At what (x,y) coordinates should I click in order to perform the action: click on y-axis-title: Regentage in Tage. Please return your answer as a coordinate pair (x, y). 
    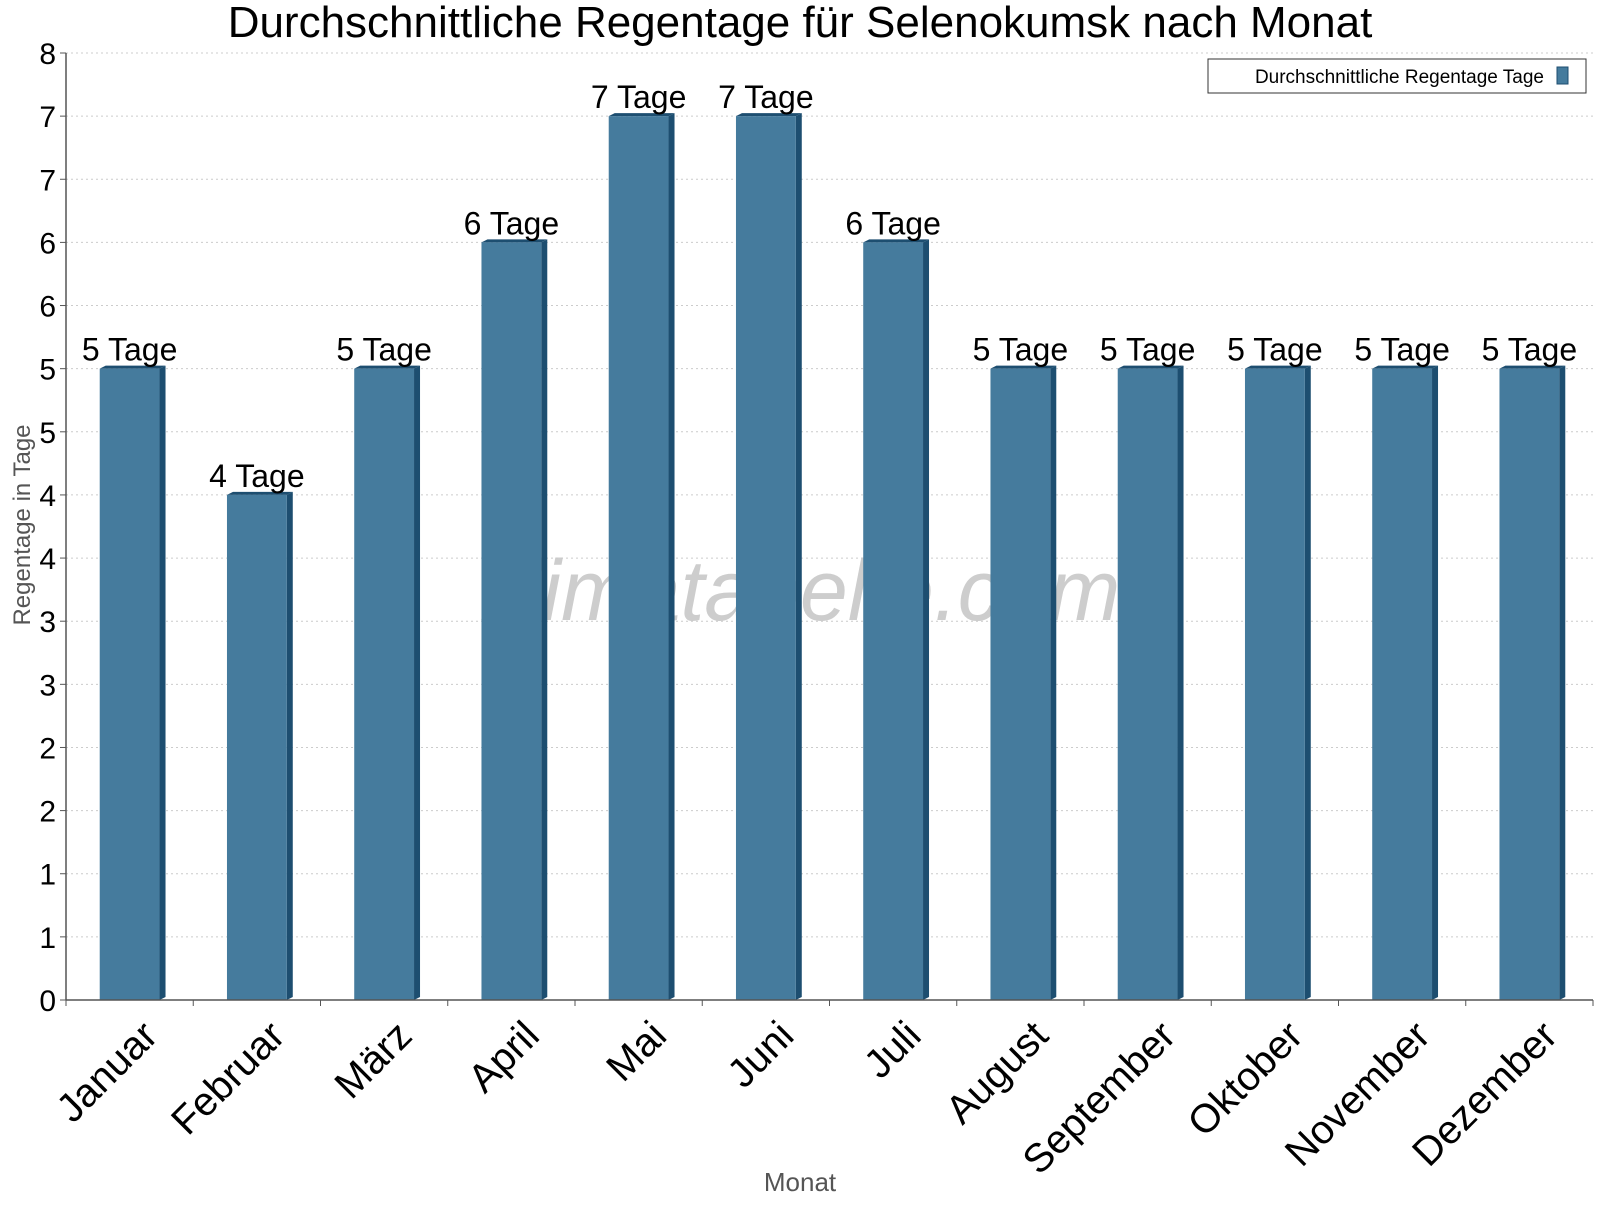
    Looking at the image, I should click on (22, 524).